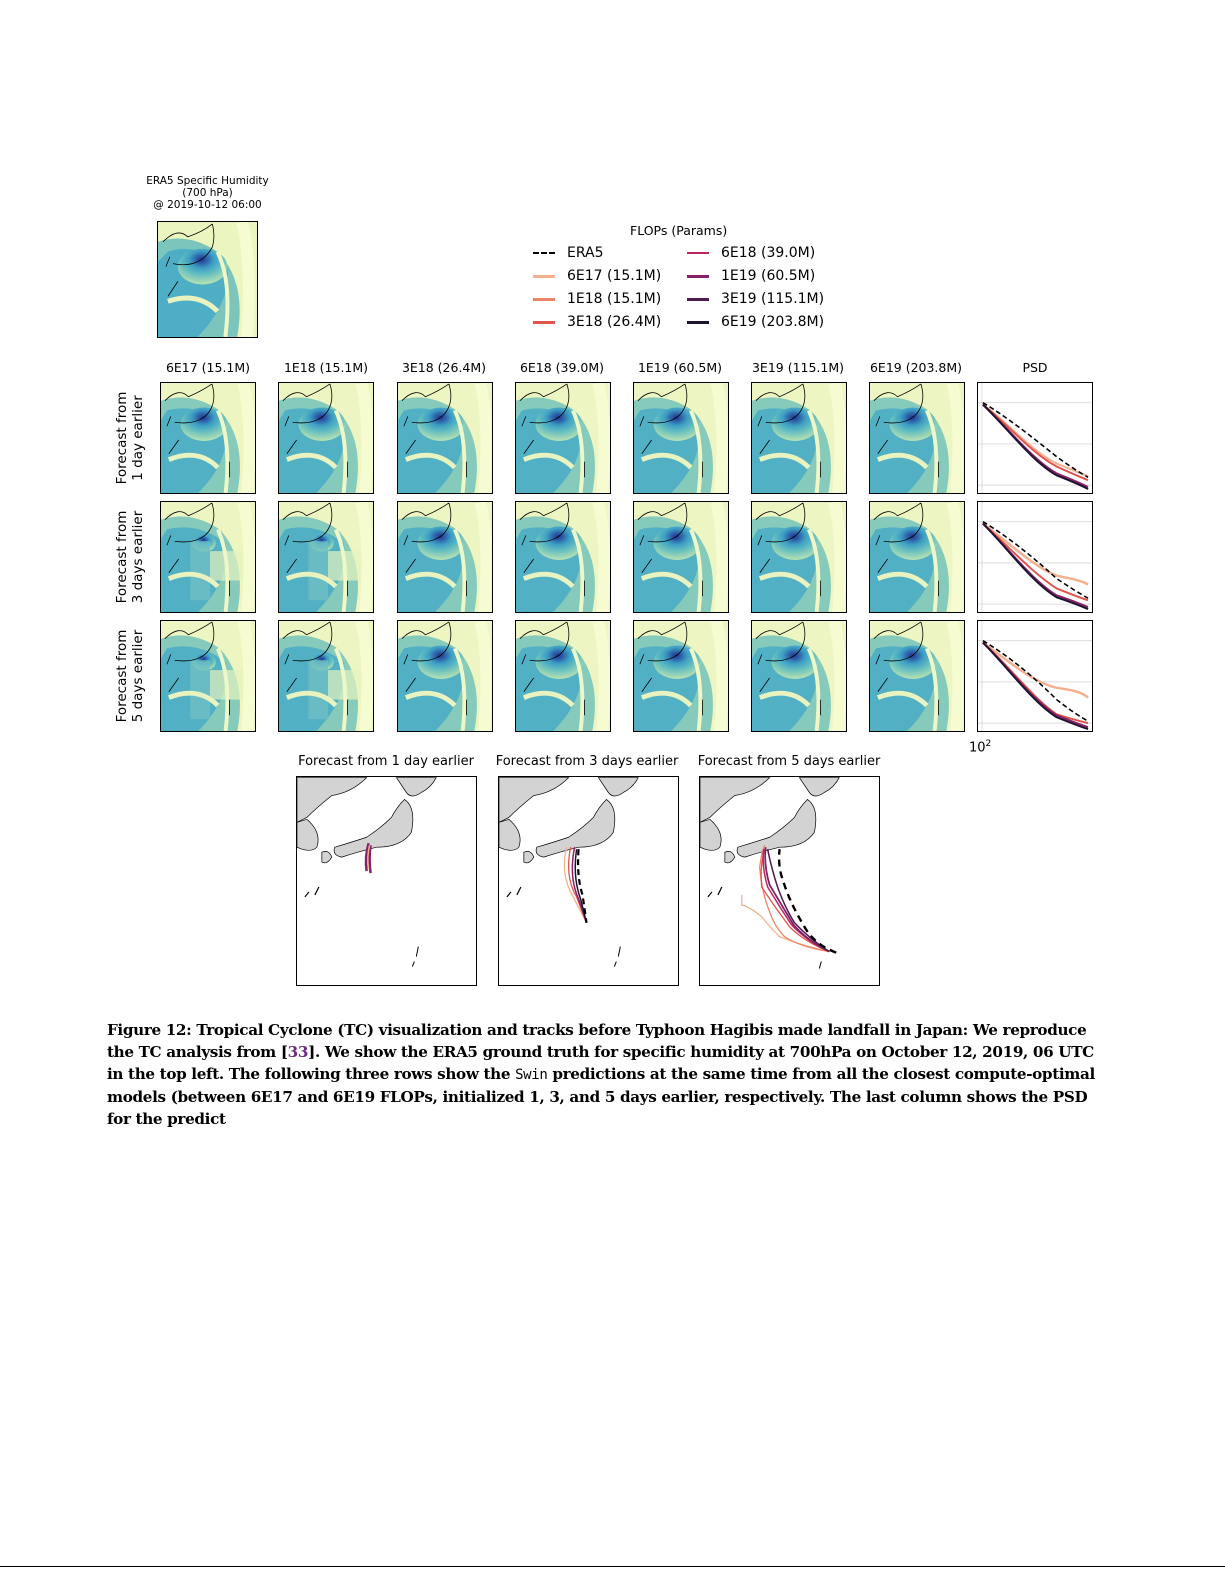 The height and width of the screenshot is (1585, 1225). I want to click on legend-label: 3E19 (115.1M), so click(773, 299).